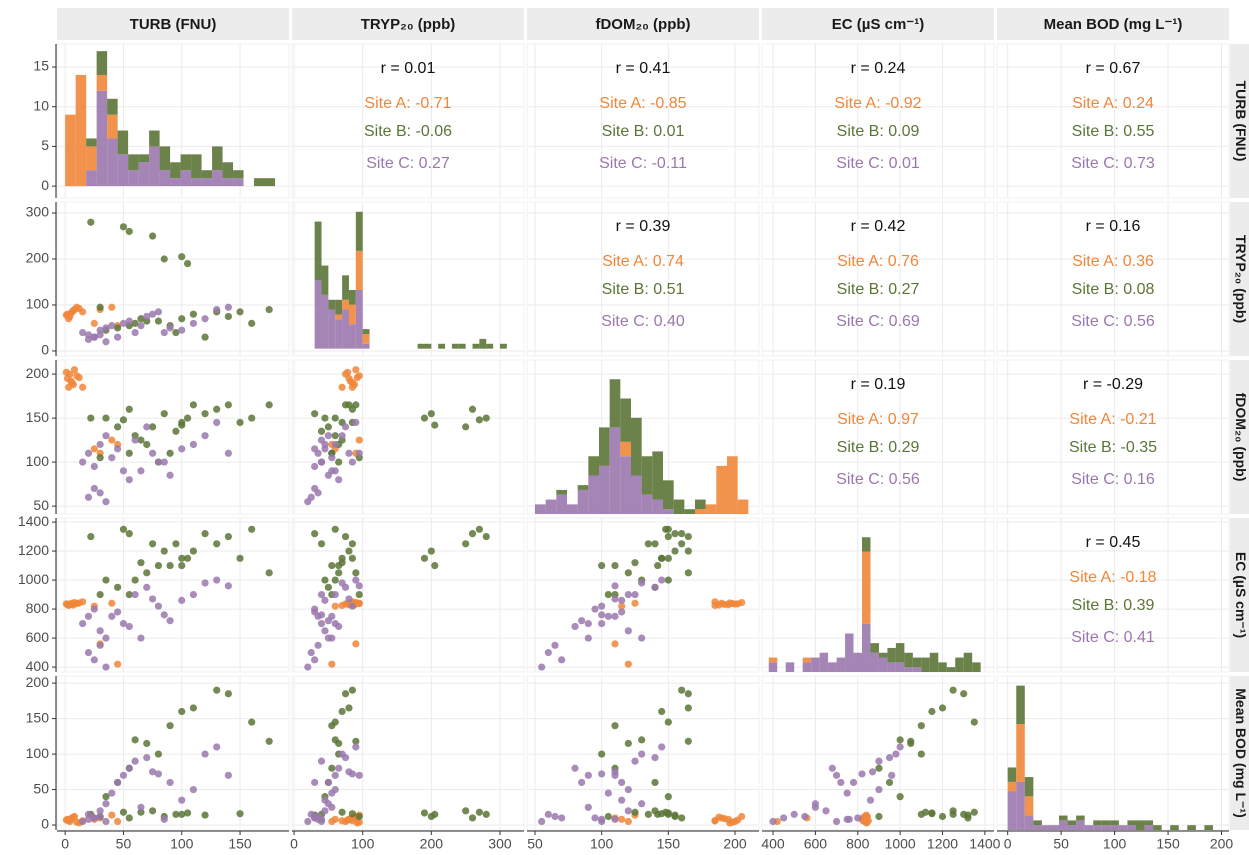  Describe the element at coordinates (1112, 577) in the screenshot. I see `correlation-site: Site A: -0.18` at that location.